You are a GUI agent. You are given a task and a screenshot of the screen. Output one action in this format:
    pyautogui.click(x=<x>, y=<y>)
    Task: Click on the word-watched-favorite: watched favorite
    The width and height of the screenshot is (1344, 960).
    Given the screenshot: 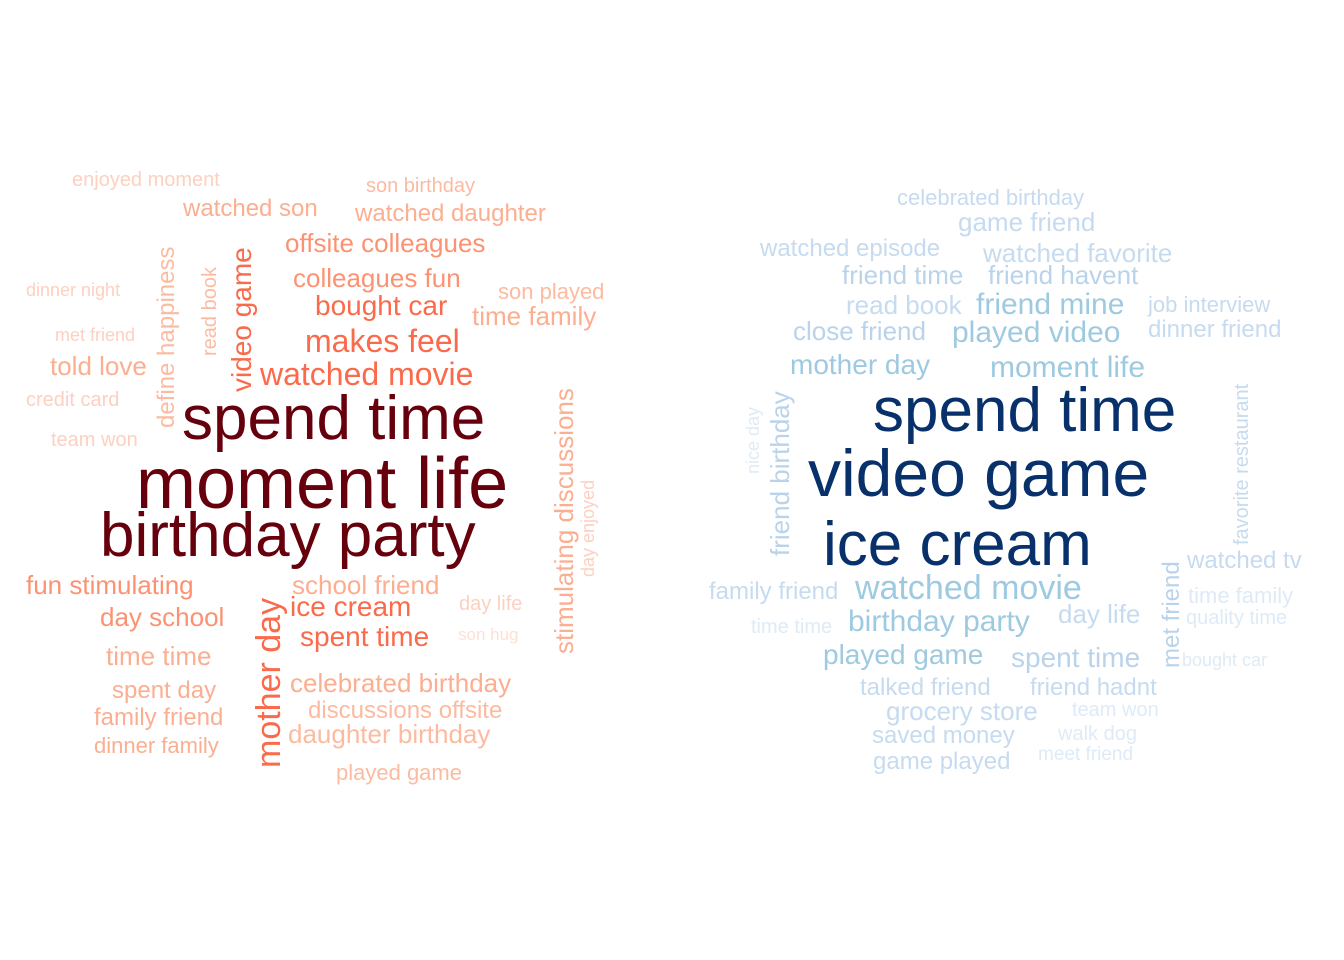 What is the action you would take?
    pyautogui.click(x=1078, y=253)
    